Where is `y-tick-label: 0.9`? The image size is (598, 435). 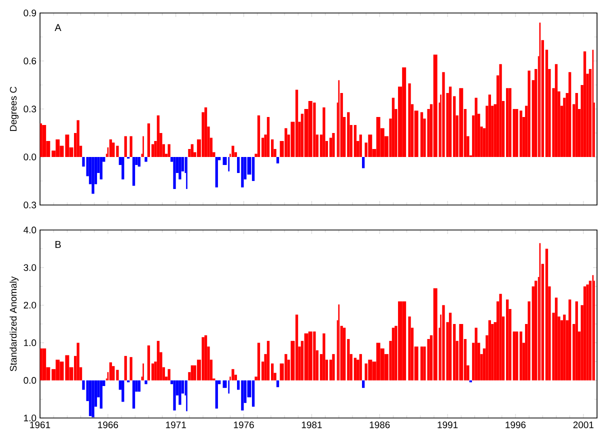 y-tick-label: 0.9 is located at coordinates (30, 13).